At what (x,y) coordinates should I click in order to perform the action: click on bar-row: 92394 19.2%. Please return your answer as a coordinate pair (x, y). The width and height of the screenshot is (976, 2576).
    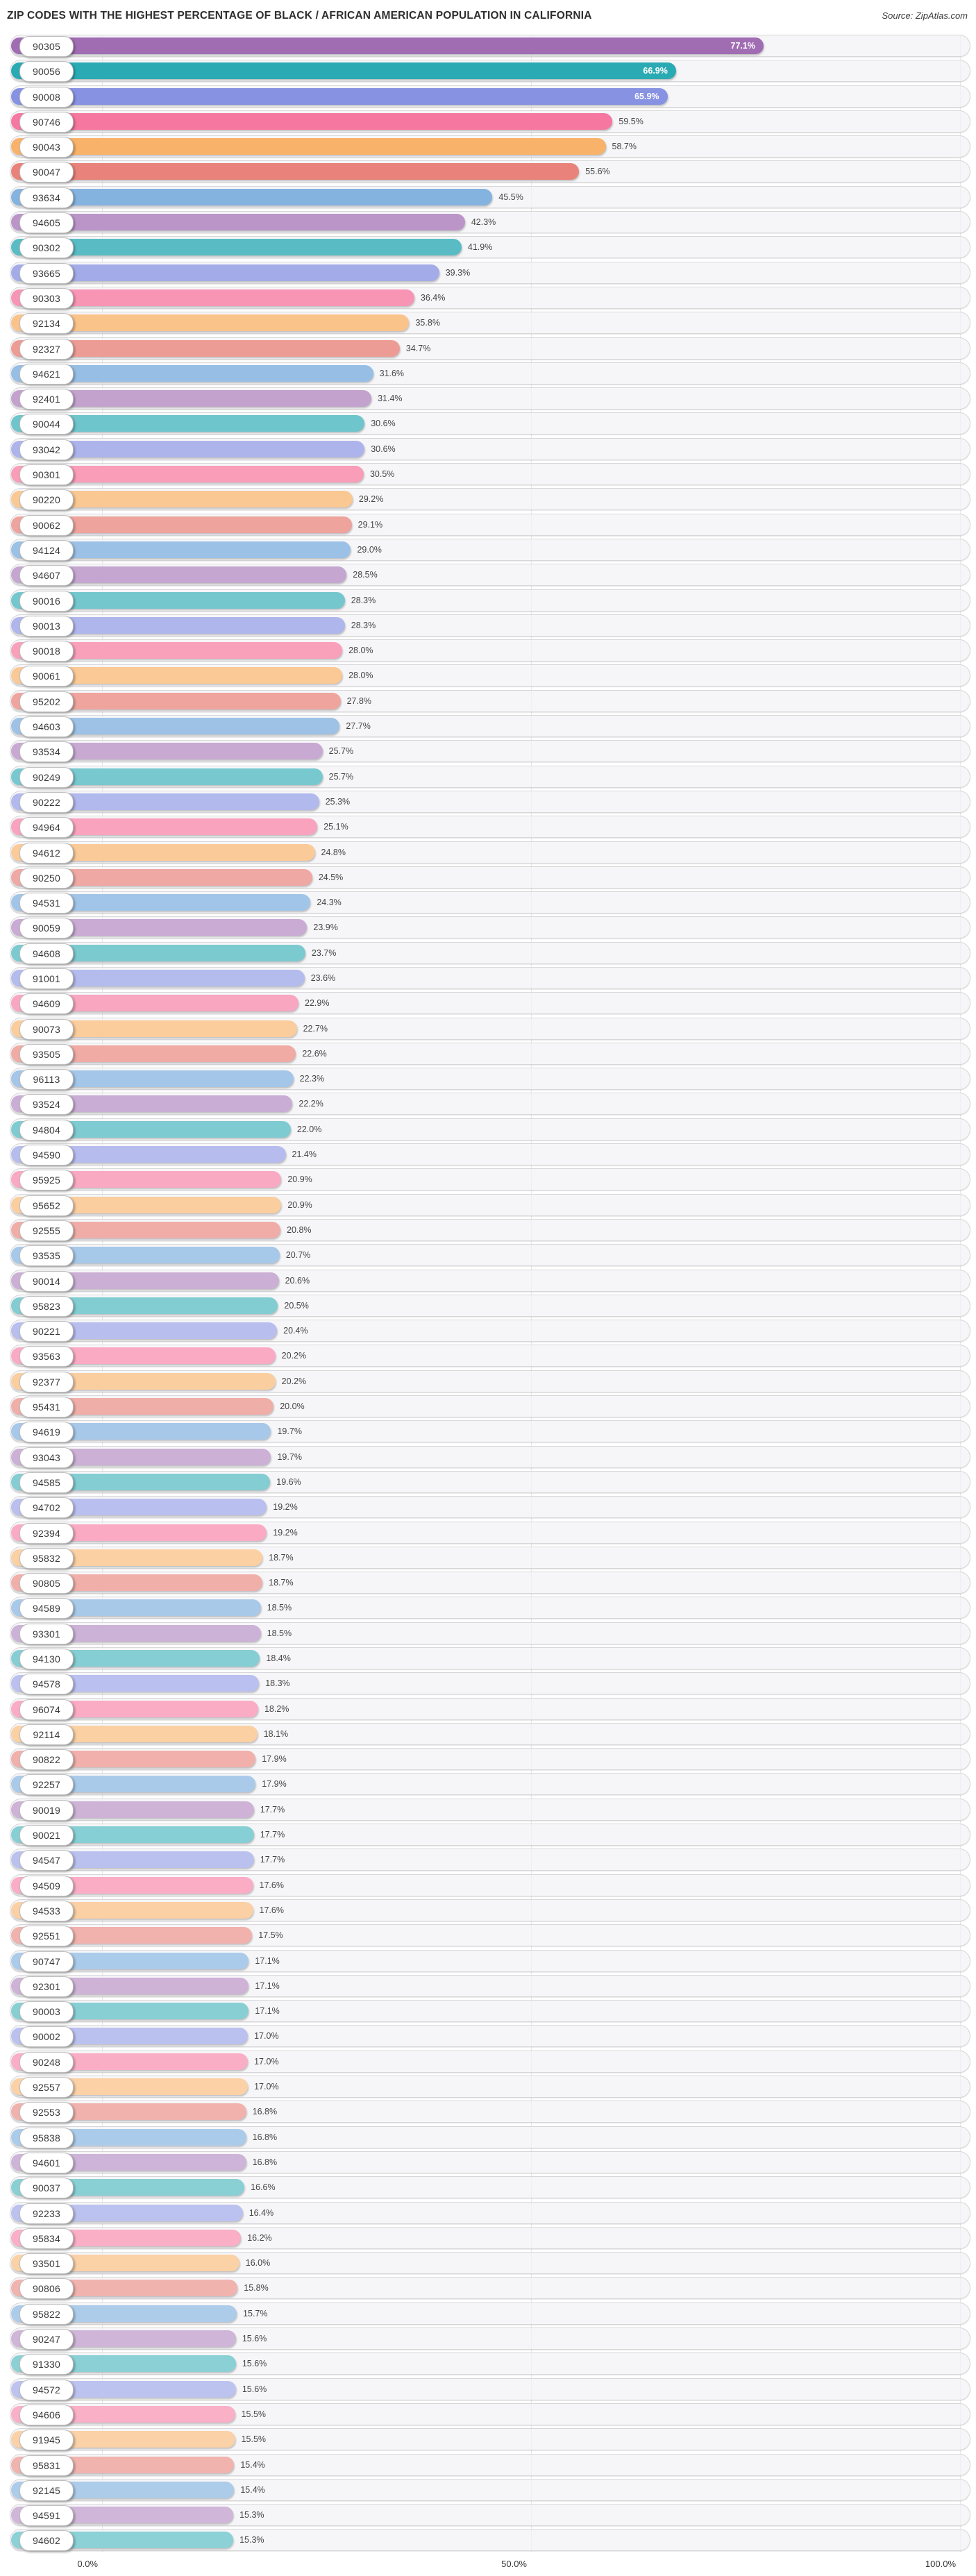
    Looking at the image, I should click on (488, 1532).